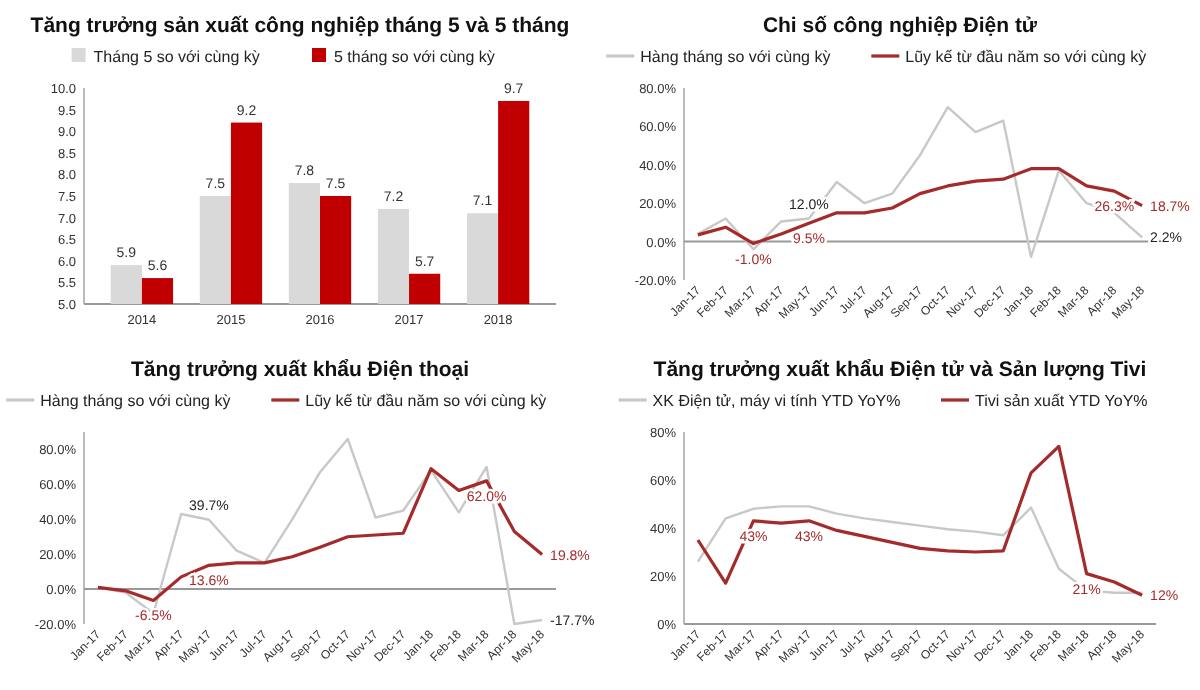 The height and width of the screenshot is (690, 1200). What do you see at coordinates (414, 57) in the screenshot?
I see `legend-label: 5 tháng so với cùng kỳ` at bounding box center [414, 57].